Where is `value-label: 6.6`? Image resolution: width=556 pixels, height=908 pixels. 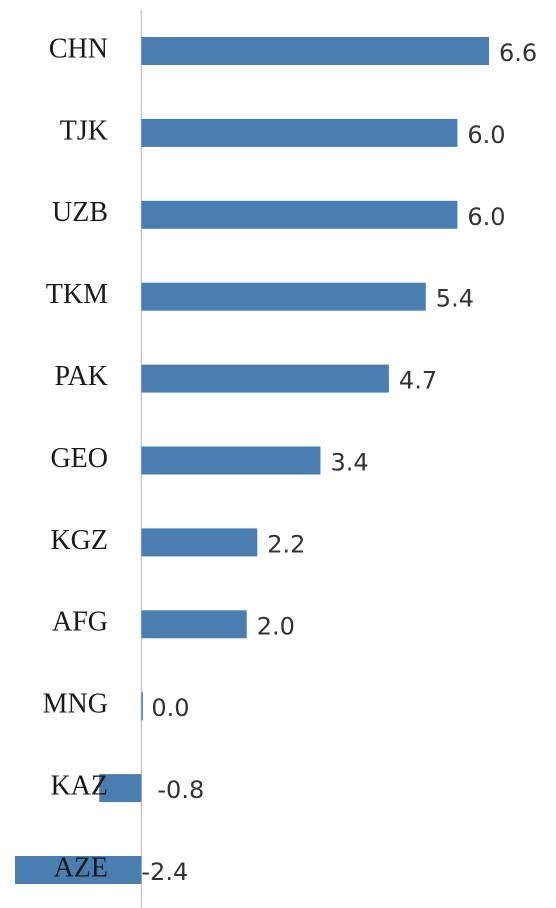 value-label: 6.6 is located at coordinates (518, 53).